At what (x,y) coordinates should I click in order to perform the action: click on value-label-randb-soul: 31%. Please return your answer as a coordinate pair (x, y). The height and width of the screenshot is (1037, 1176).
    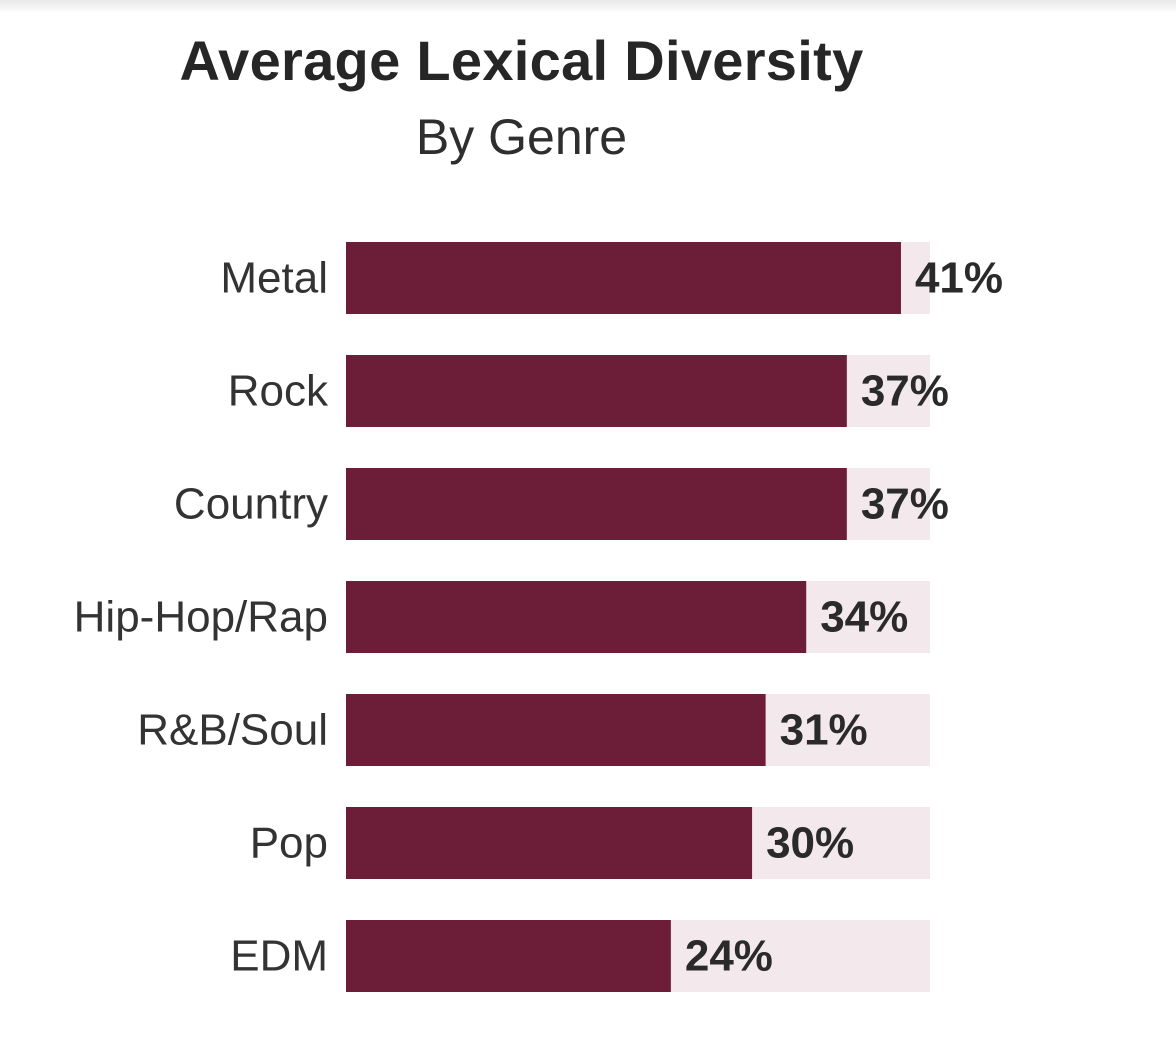
    Looking at the image, I should click on (824, 730).